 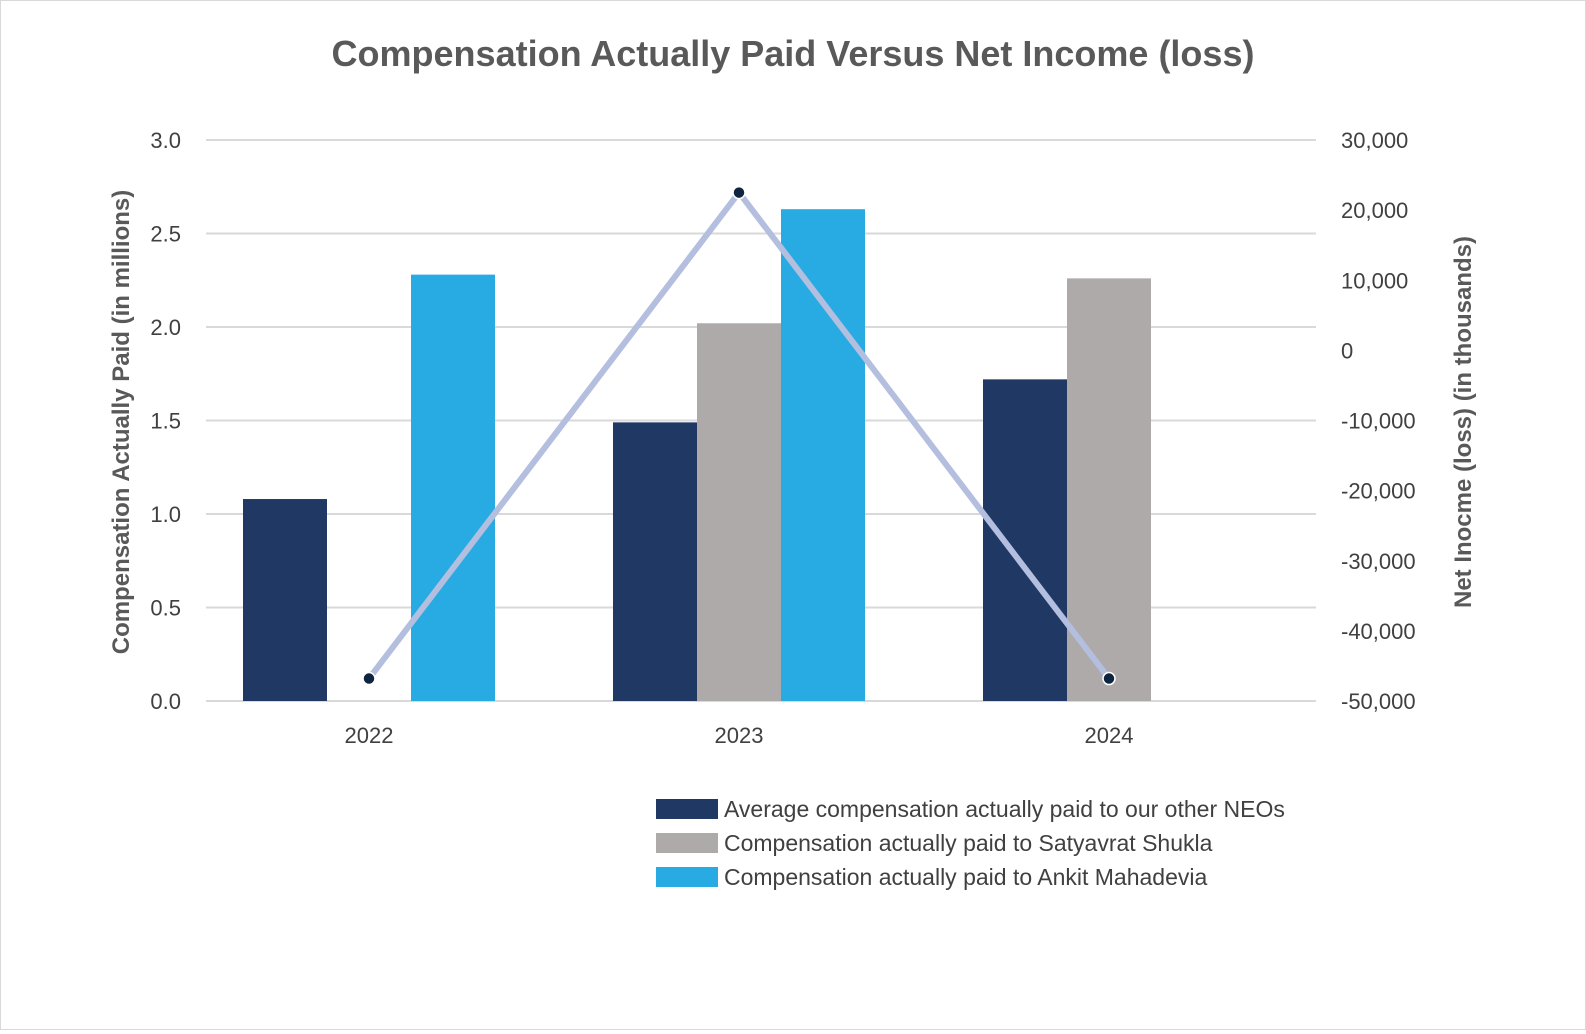 I want to click on y2-tick-label: -30,000, so click(x=1378, y=561).